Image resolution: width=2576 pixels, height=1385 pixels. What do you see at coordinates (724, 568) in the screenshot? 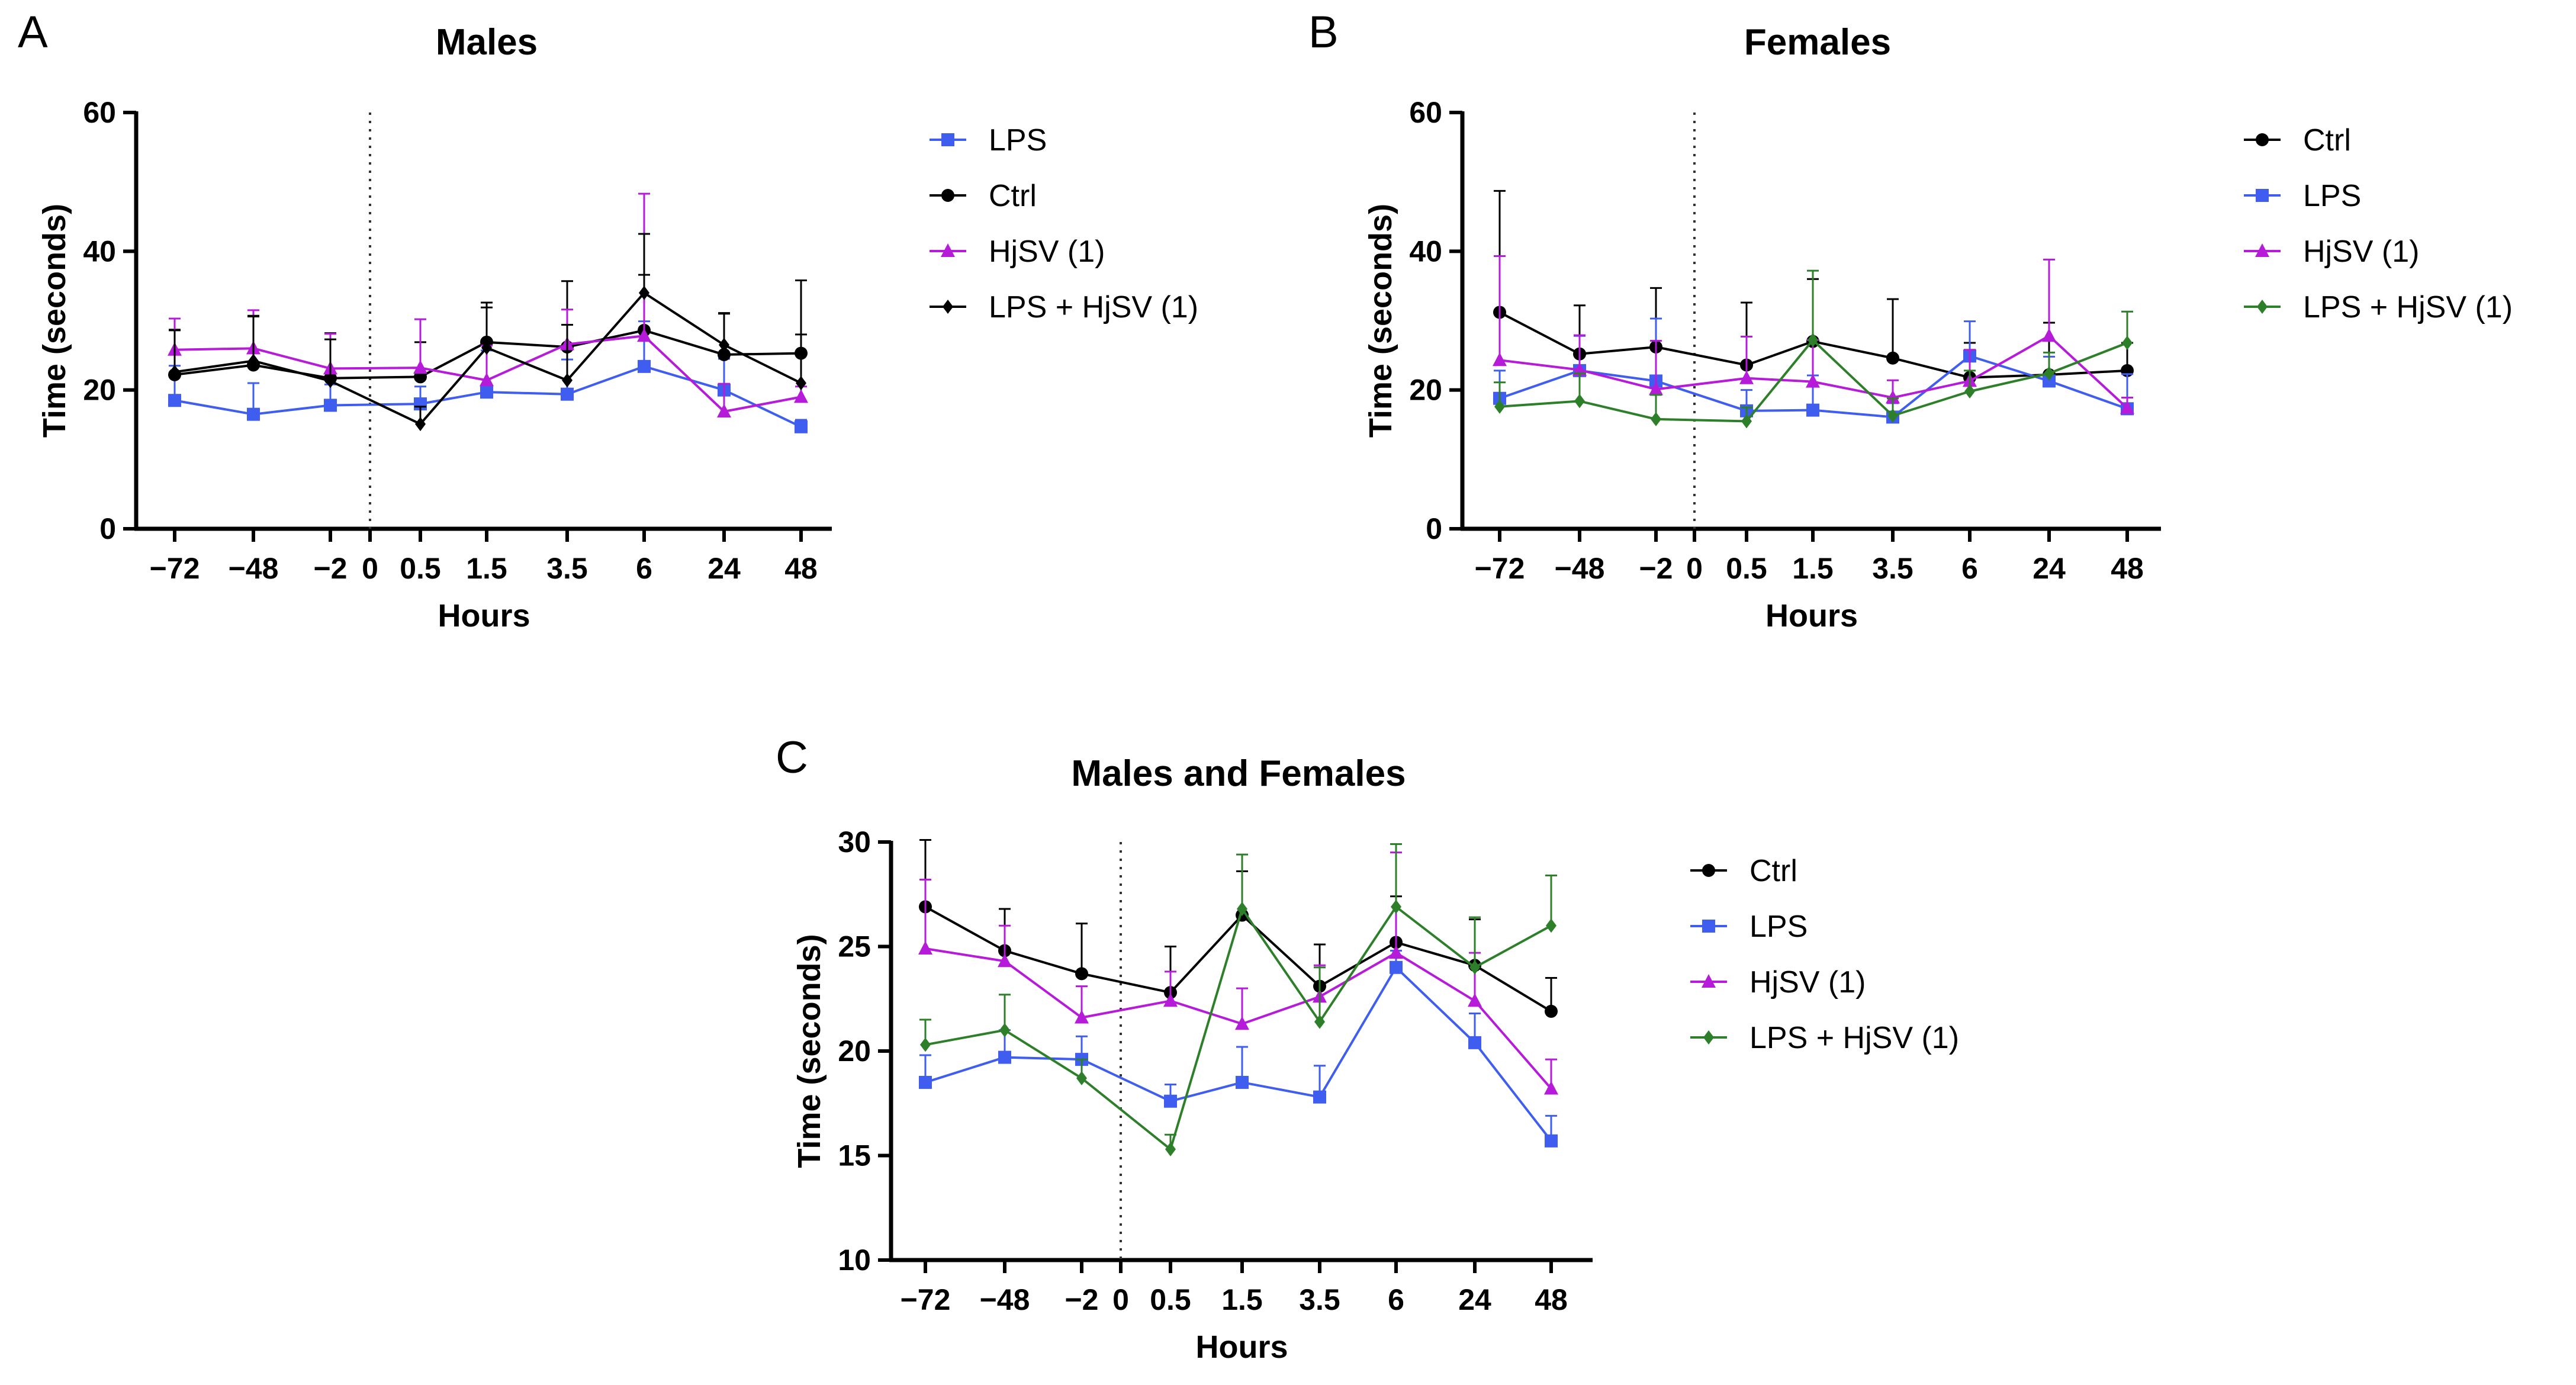
I see `panel-a-xtick-label: 24` at bounding box center [724, 568].